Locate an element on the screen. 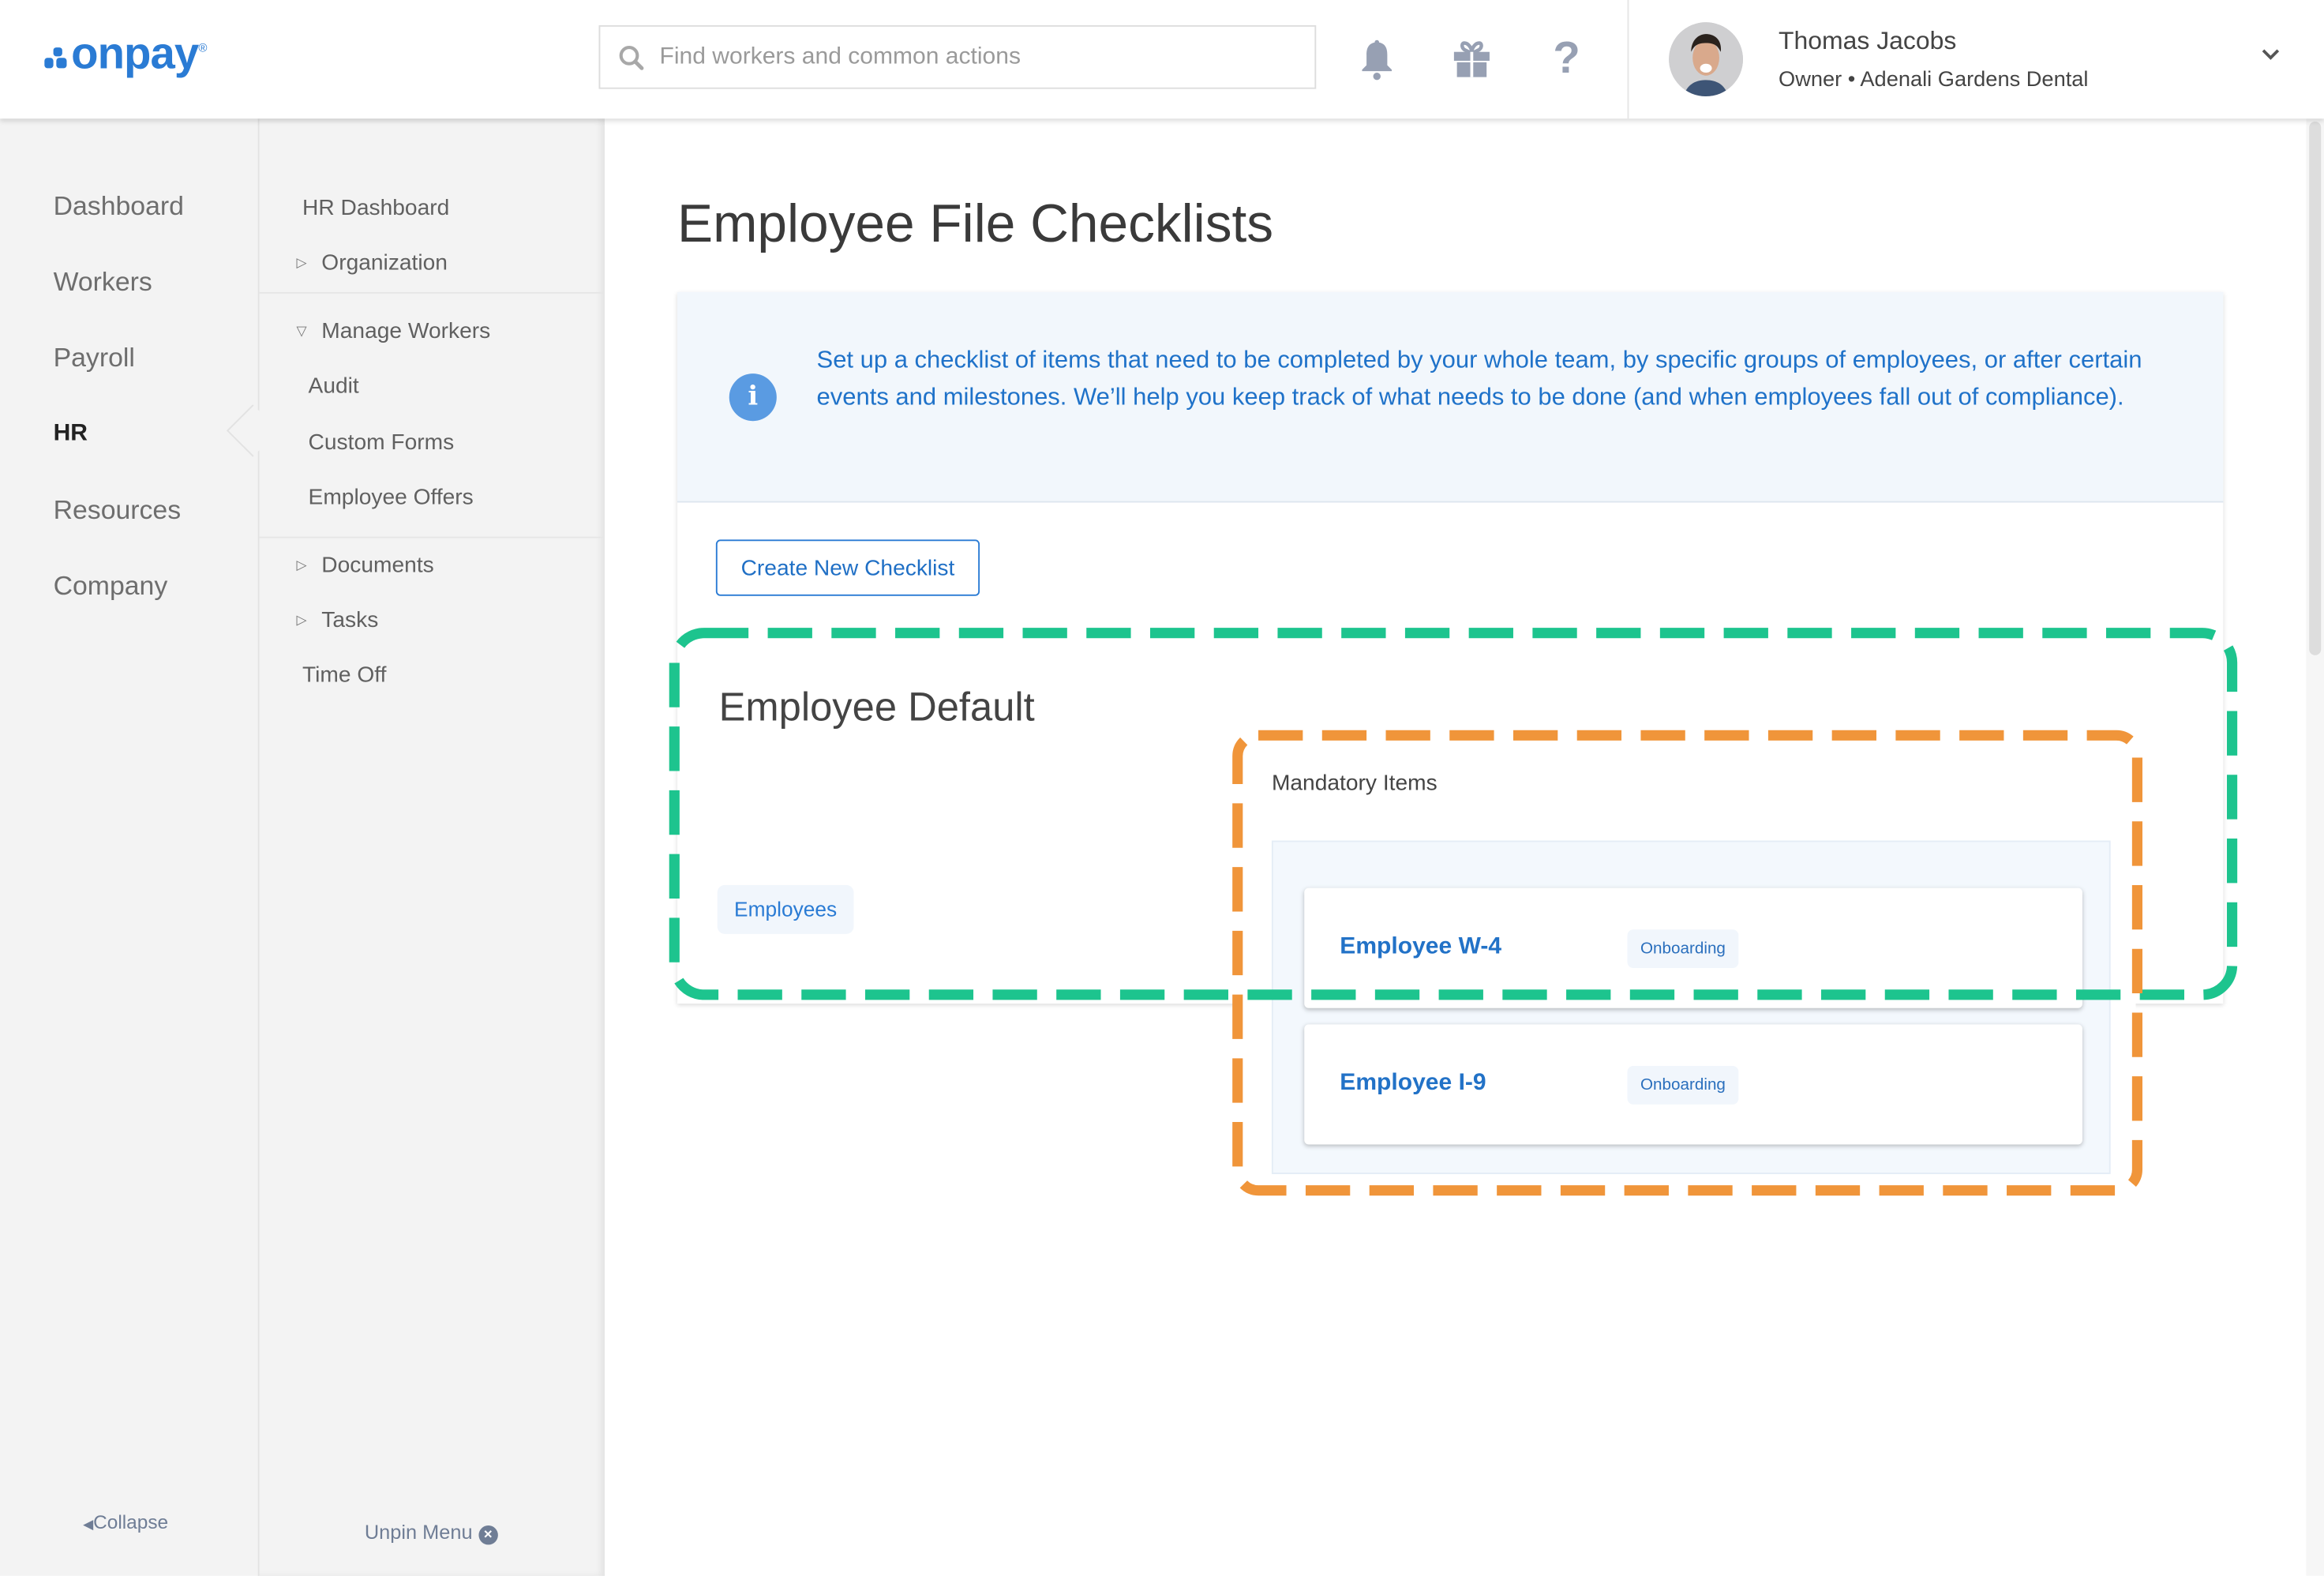  scrollbar is located at coordinates (2315, 847).